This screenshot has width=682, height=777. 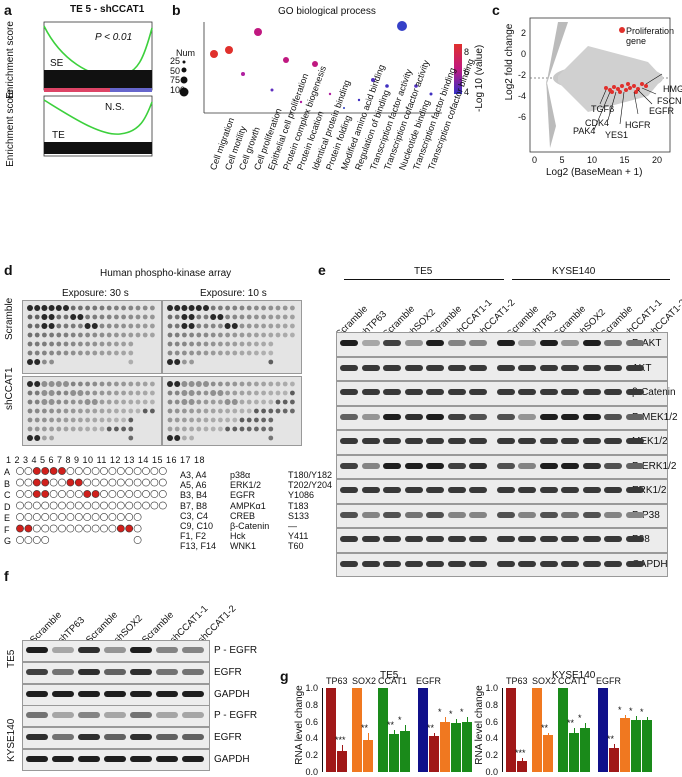 I want to click on key-spots: A5, A6, so click(x=205, y=485).